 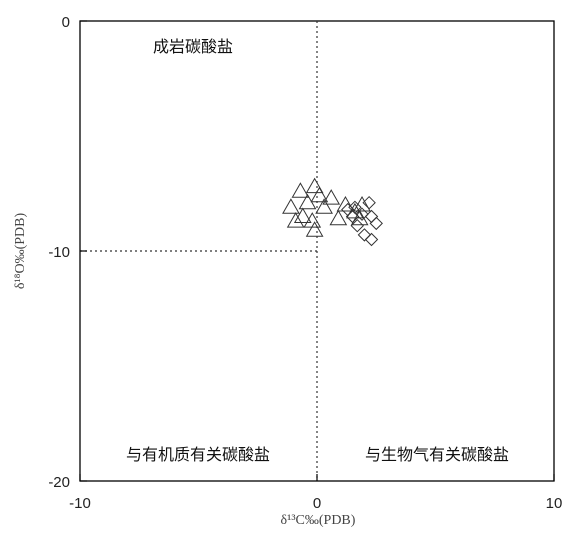 What do you see at coordinates (437, 454) in the screenshot?
I see `region-label-bottom-right: 与生物气有关碳酸盐` at bounding box center [437, 454].